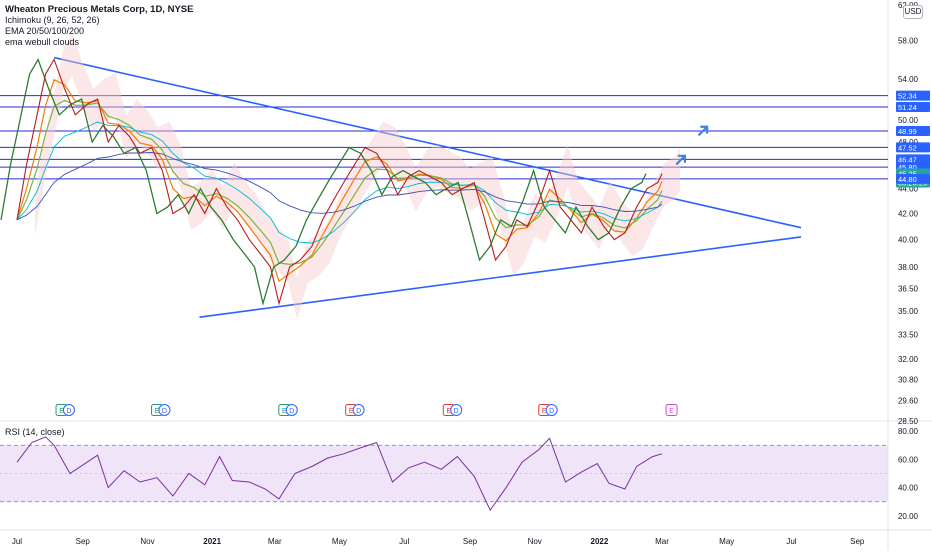 This screenshot has width=932, height=555. I want to click on legend-ichimoku: Ichimoku (9, 26, 52, 26), so click(52, 20).